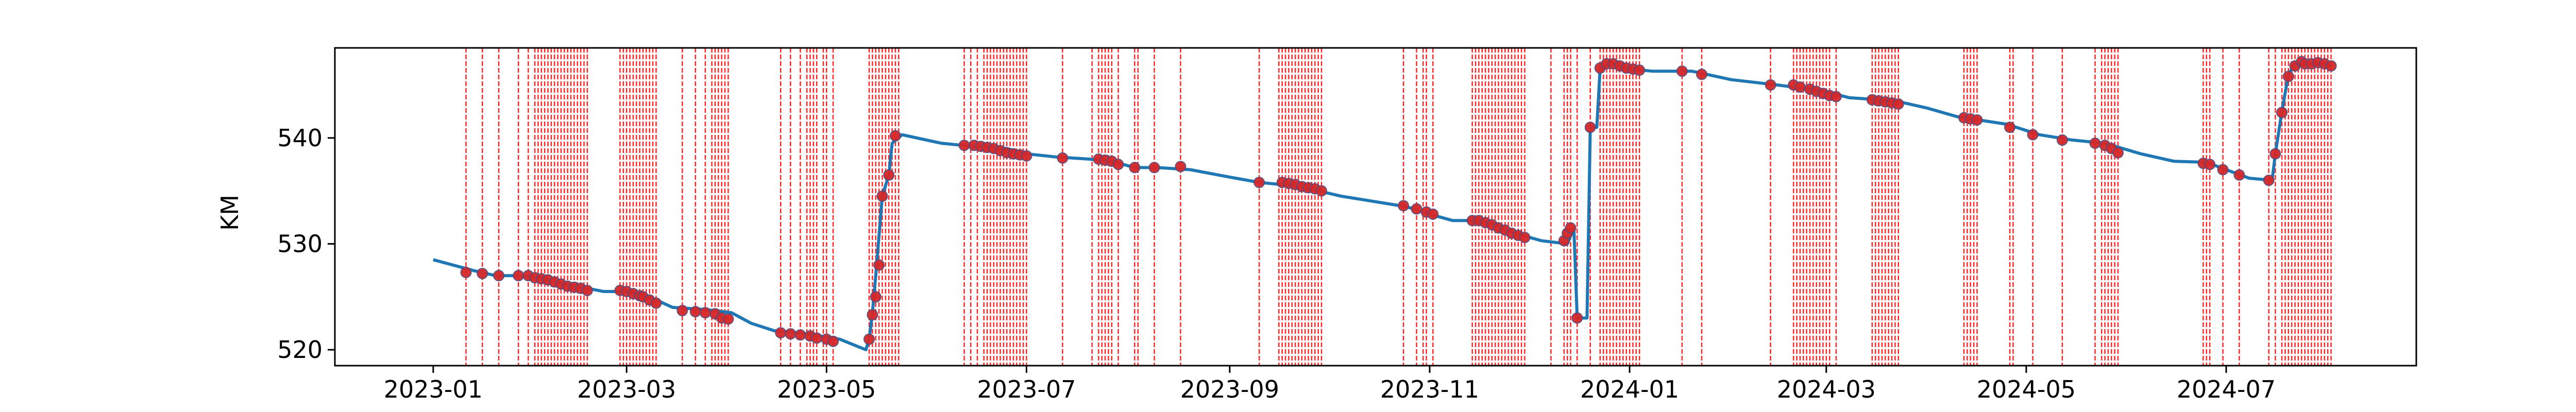 The image size is (2576, 412). I want to click on y-axis: 520 530 540, so click(306, 244).